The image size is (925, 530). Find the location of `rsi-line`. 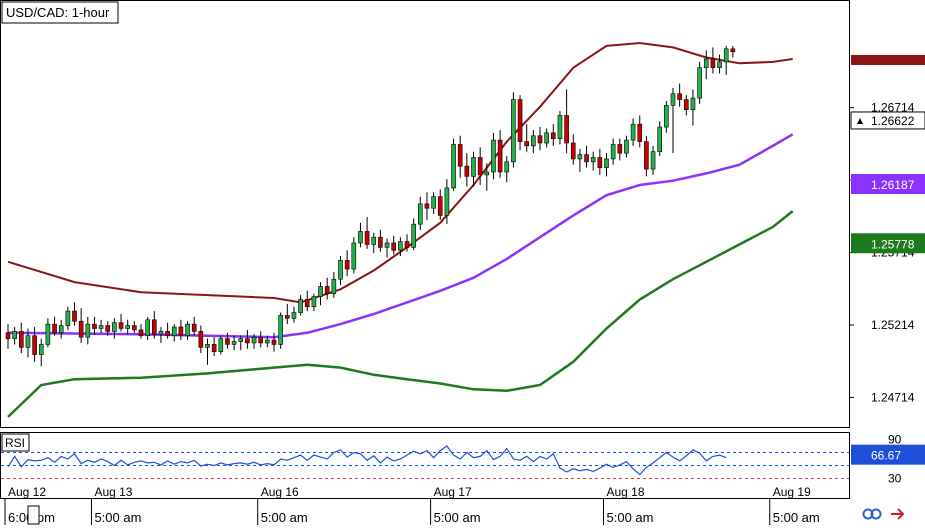

rsi-line is located at coordinates (367, 460).